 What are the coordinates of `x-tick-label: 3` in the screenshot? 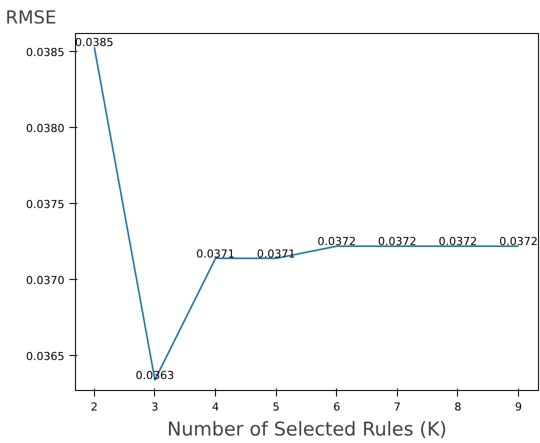 It's located at (154, 407).